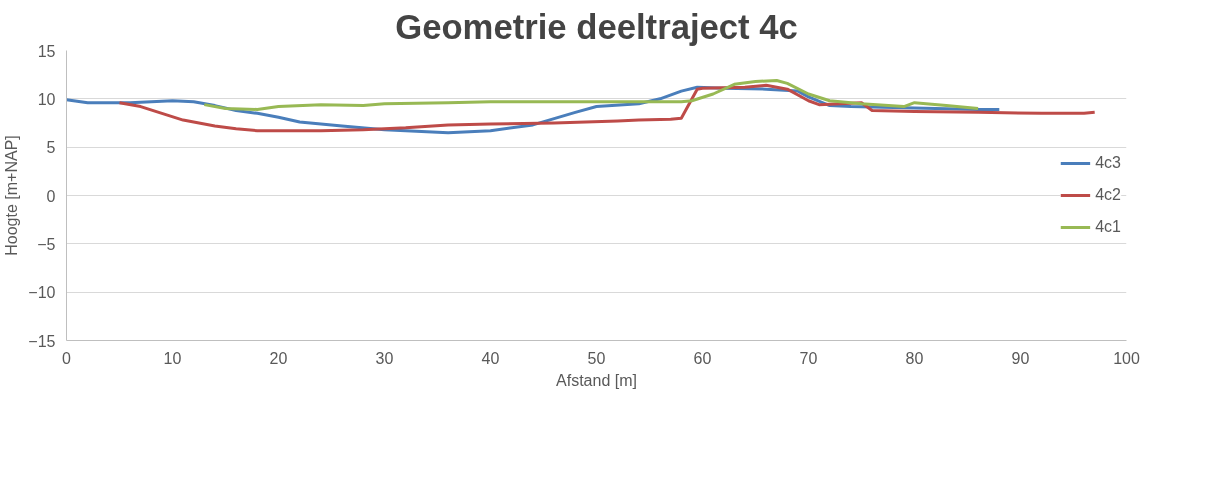 The width and height of the screenshot is (1208, 478). What do you see at coordinates (596, 358) in the screenshot?
I see `x-tick-label: 50` at bounding box center [596, 358].